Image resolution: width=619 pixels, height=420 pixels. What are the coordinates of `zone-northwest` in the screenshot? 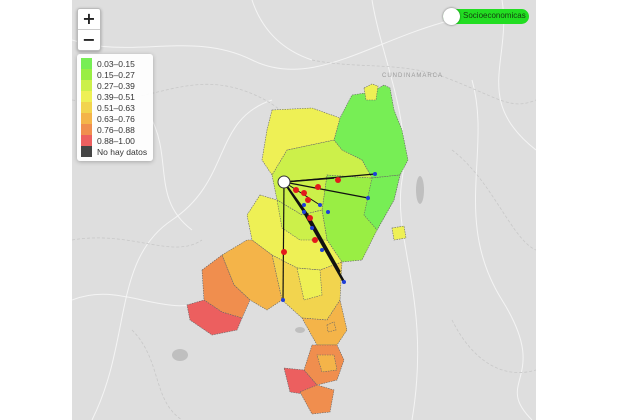 It's located at (301, 141).